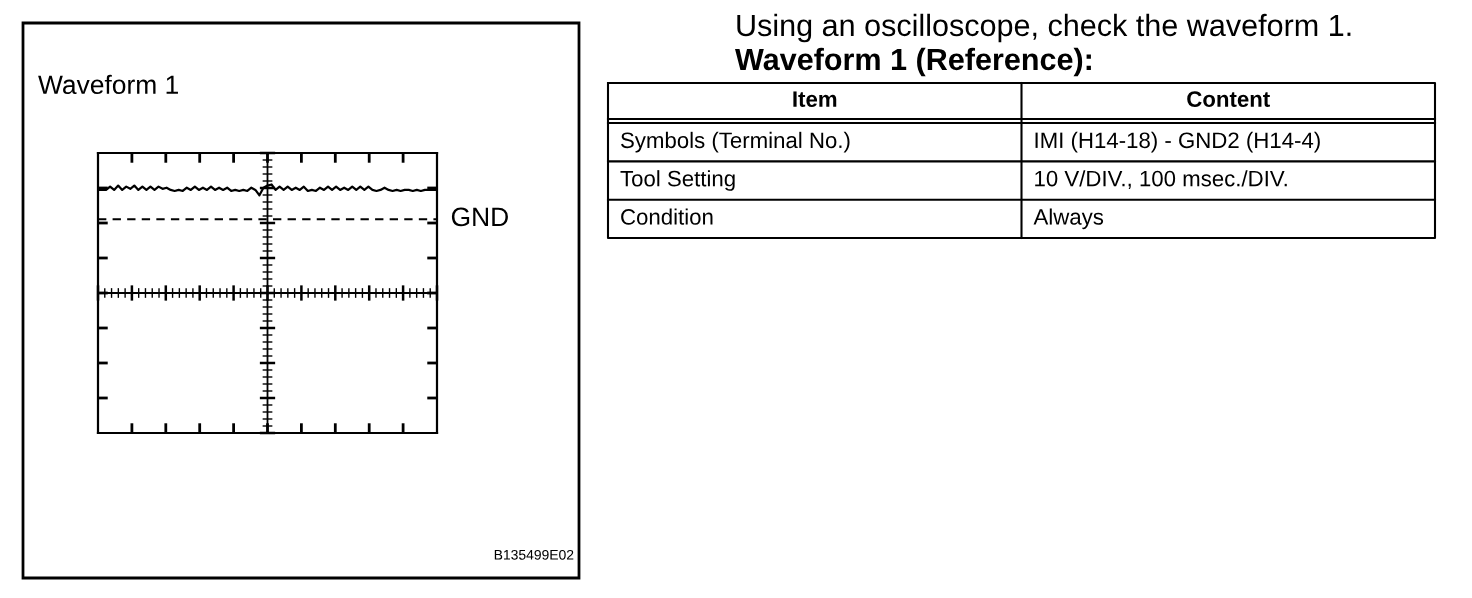  Describe the element at coordinates (913, 62) in the screenshot. I see `text: Waveform 1 (Reference):` at that location.